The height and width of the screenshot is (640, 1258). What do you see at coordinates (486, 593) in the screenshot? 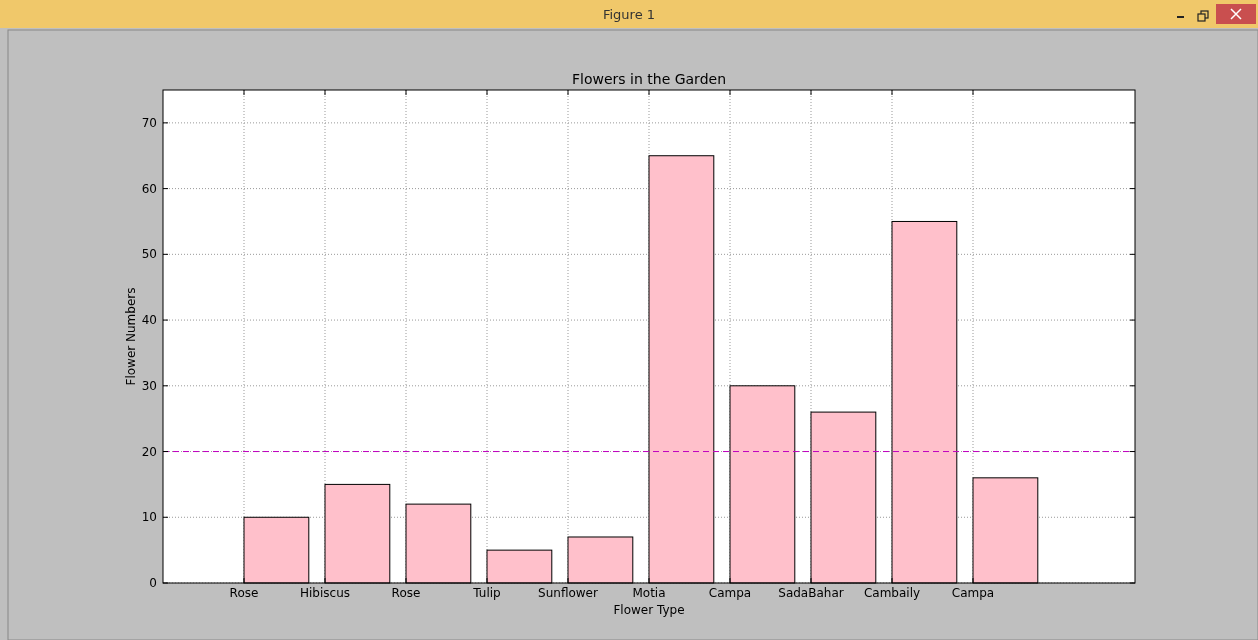
I see `x-tick-label: Tulip` at bounding box center [486, 593].